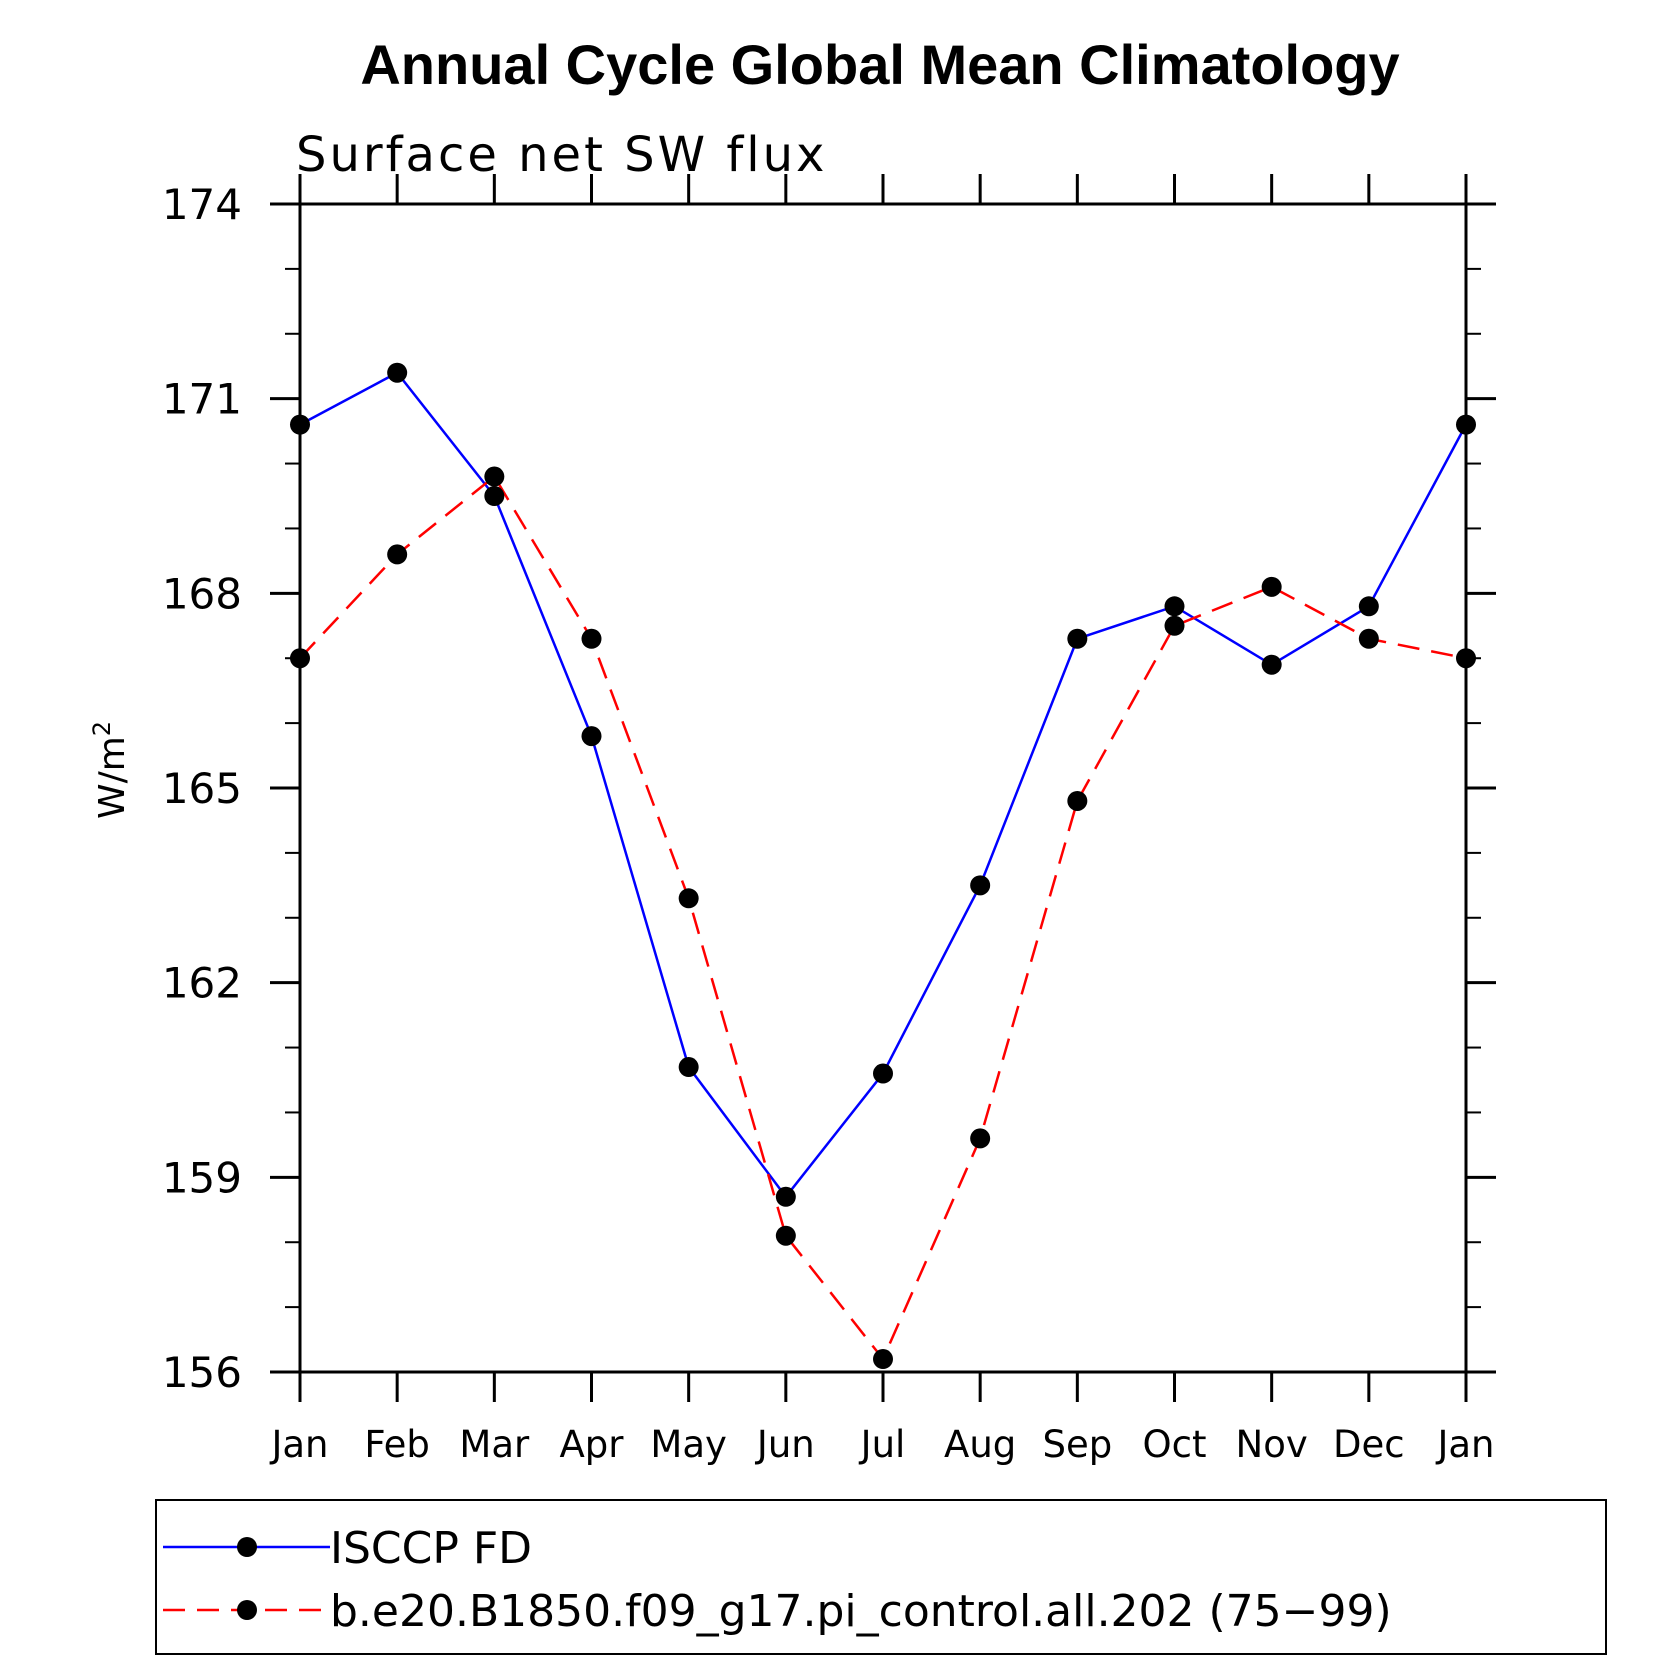 The width and height of the screenshot is (1674, 1674). What do you see at coordinates (591, 1444) in the screenshot?
I see `x-tick-label: Apr` at bounding box center [591, 1444].